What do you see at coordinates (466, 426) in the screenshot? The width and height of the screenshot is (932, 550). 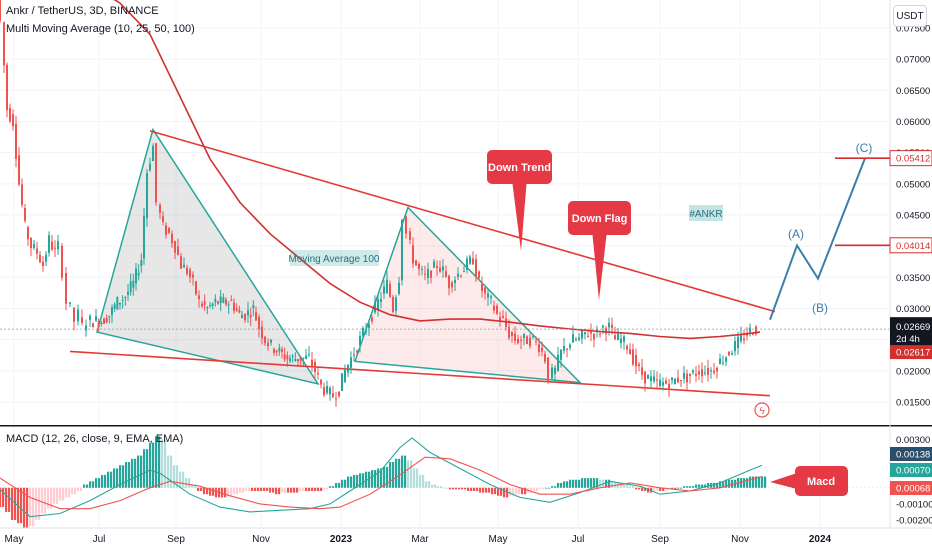 I see `pane-divider` at bounding box center [466, 426].